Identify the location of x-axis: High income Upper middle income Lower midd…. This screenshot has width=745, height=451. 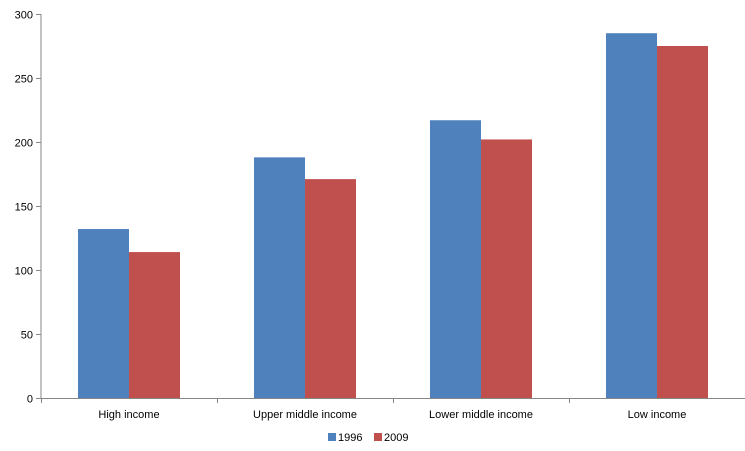
(393, 409).